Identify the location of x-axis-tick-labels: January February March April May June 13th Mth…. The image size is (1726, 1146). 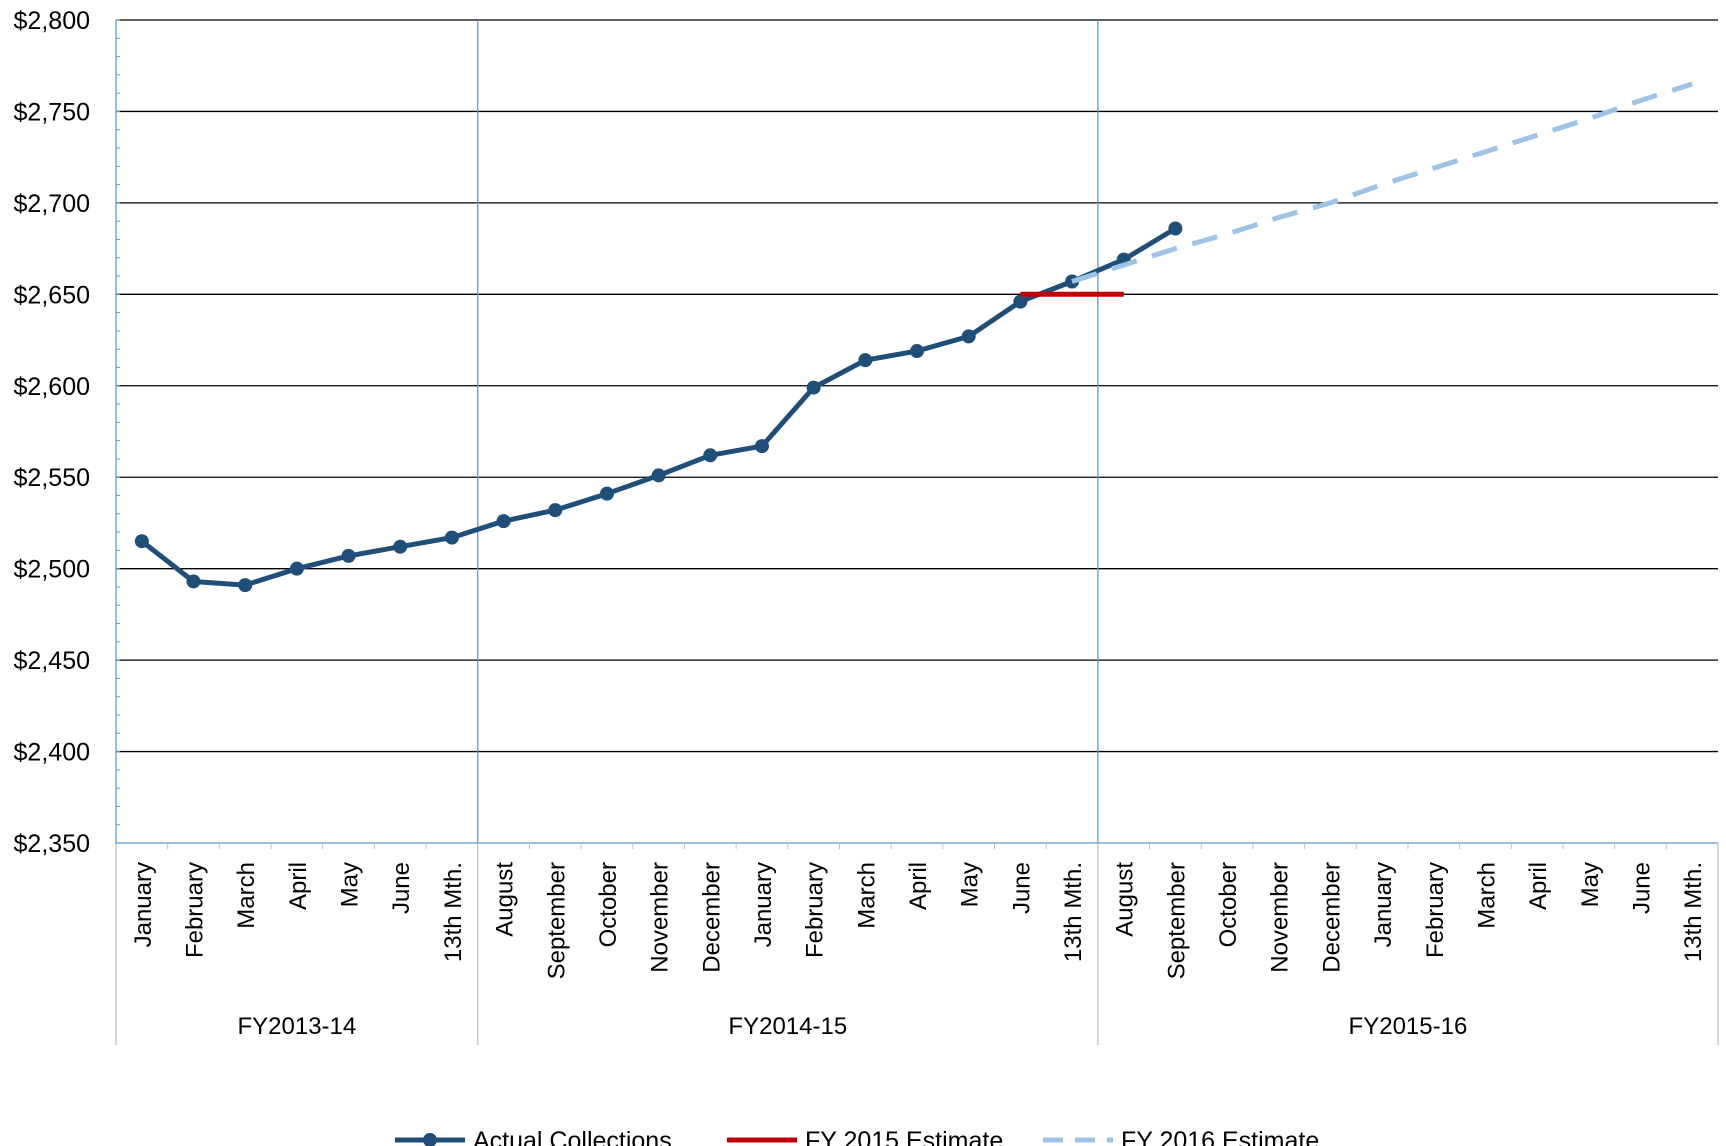
(918, 921).